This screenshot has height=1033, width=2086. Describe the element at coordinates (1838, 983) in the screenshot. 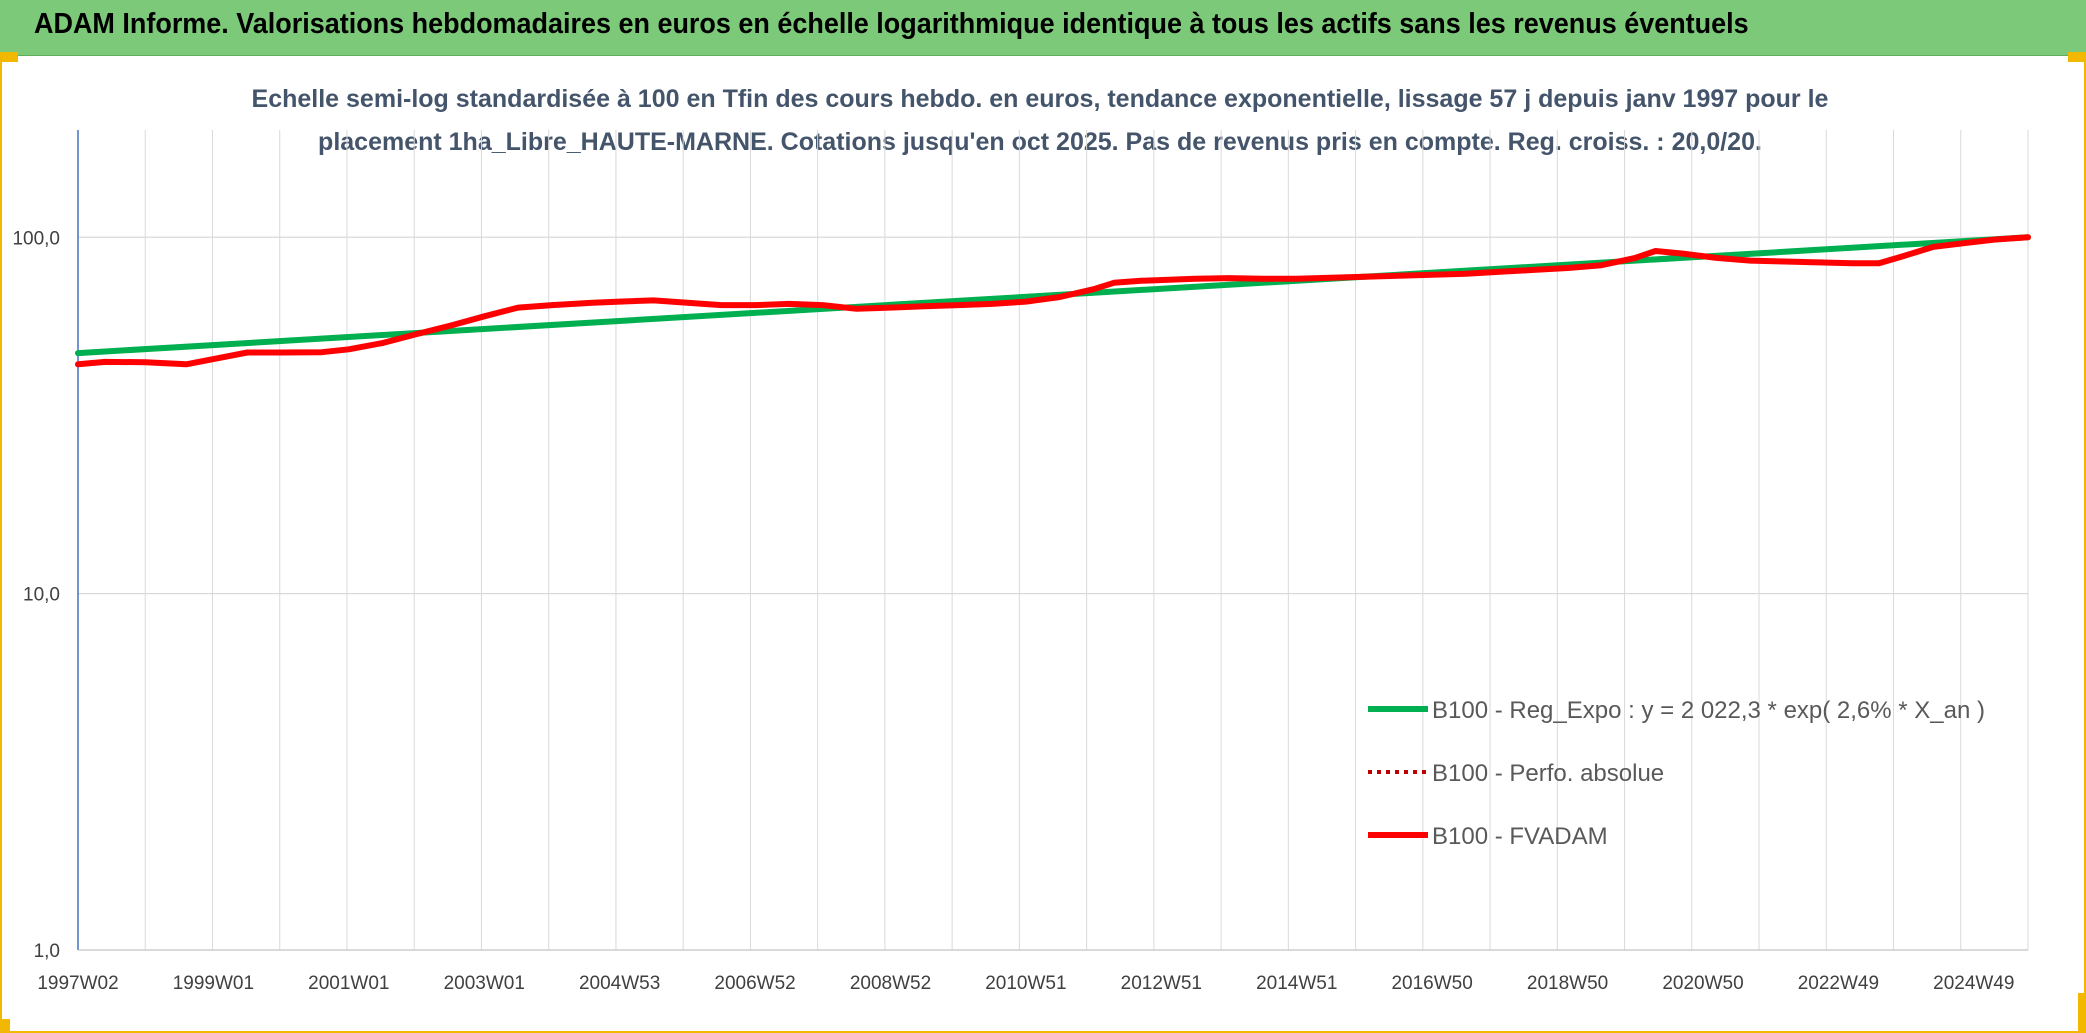

I see `x-tick-label: 2022W49` at that location.